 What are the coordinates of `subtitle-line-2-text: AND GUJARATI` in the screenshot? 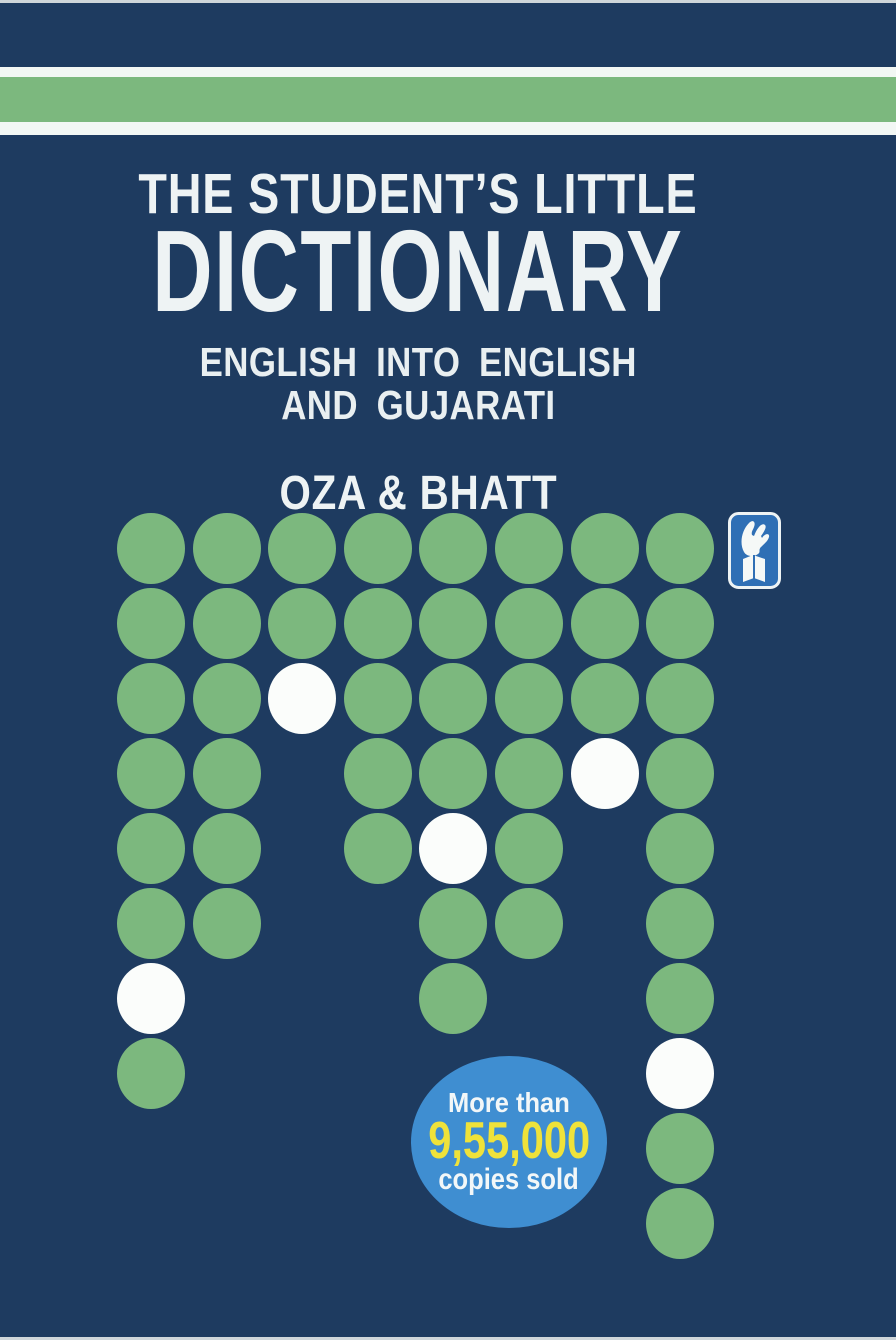 It's located at (418, 405).